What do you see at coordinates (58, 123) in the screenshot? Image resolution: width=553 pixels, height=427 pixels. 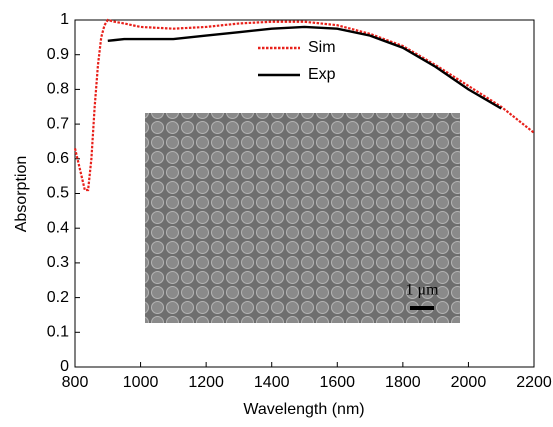 I see `y-tick-label: 0.7` at bounding box center [58, 123].